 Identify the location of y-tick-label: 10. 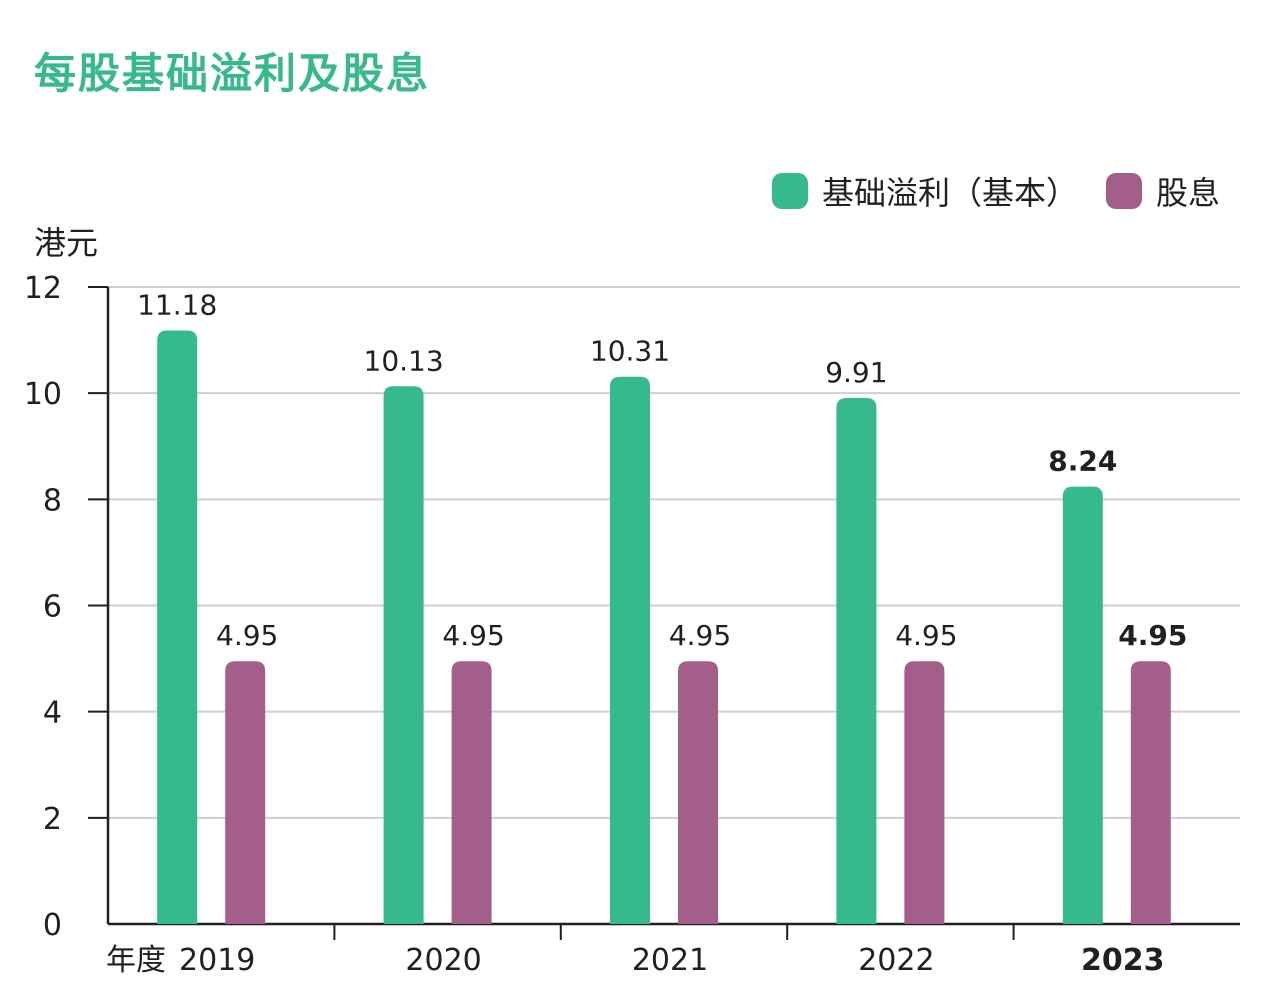
(43, 394).